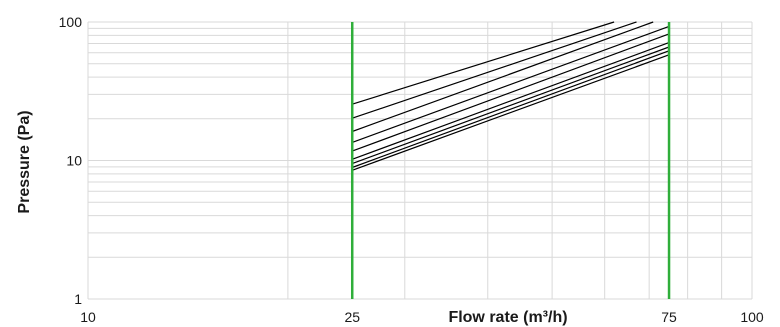  What do you see at coordinates (88, 317) in the screenshot?
I see `x-tick-label: 10` at bounding box center [88, 317].